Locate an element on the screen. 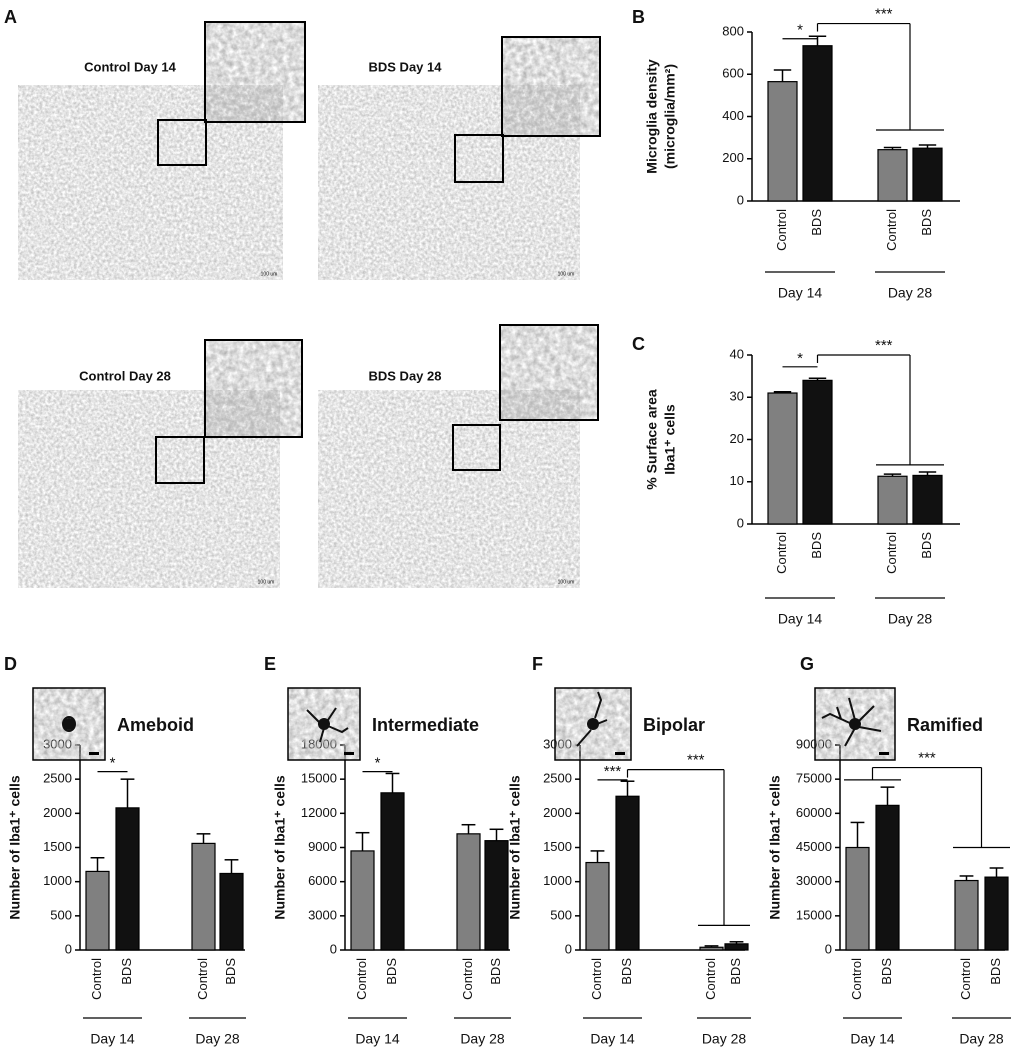  panel-letter: C is located at coordinates (638, 344).